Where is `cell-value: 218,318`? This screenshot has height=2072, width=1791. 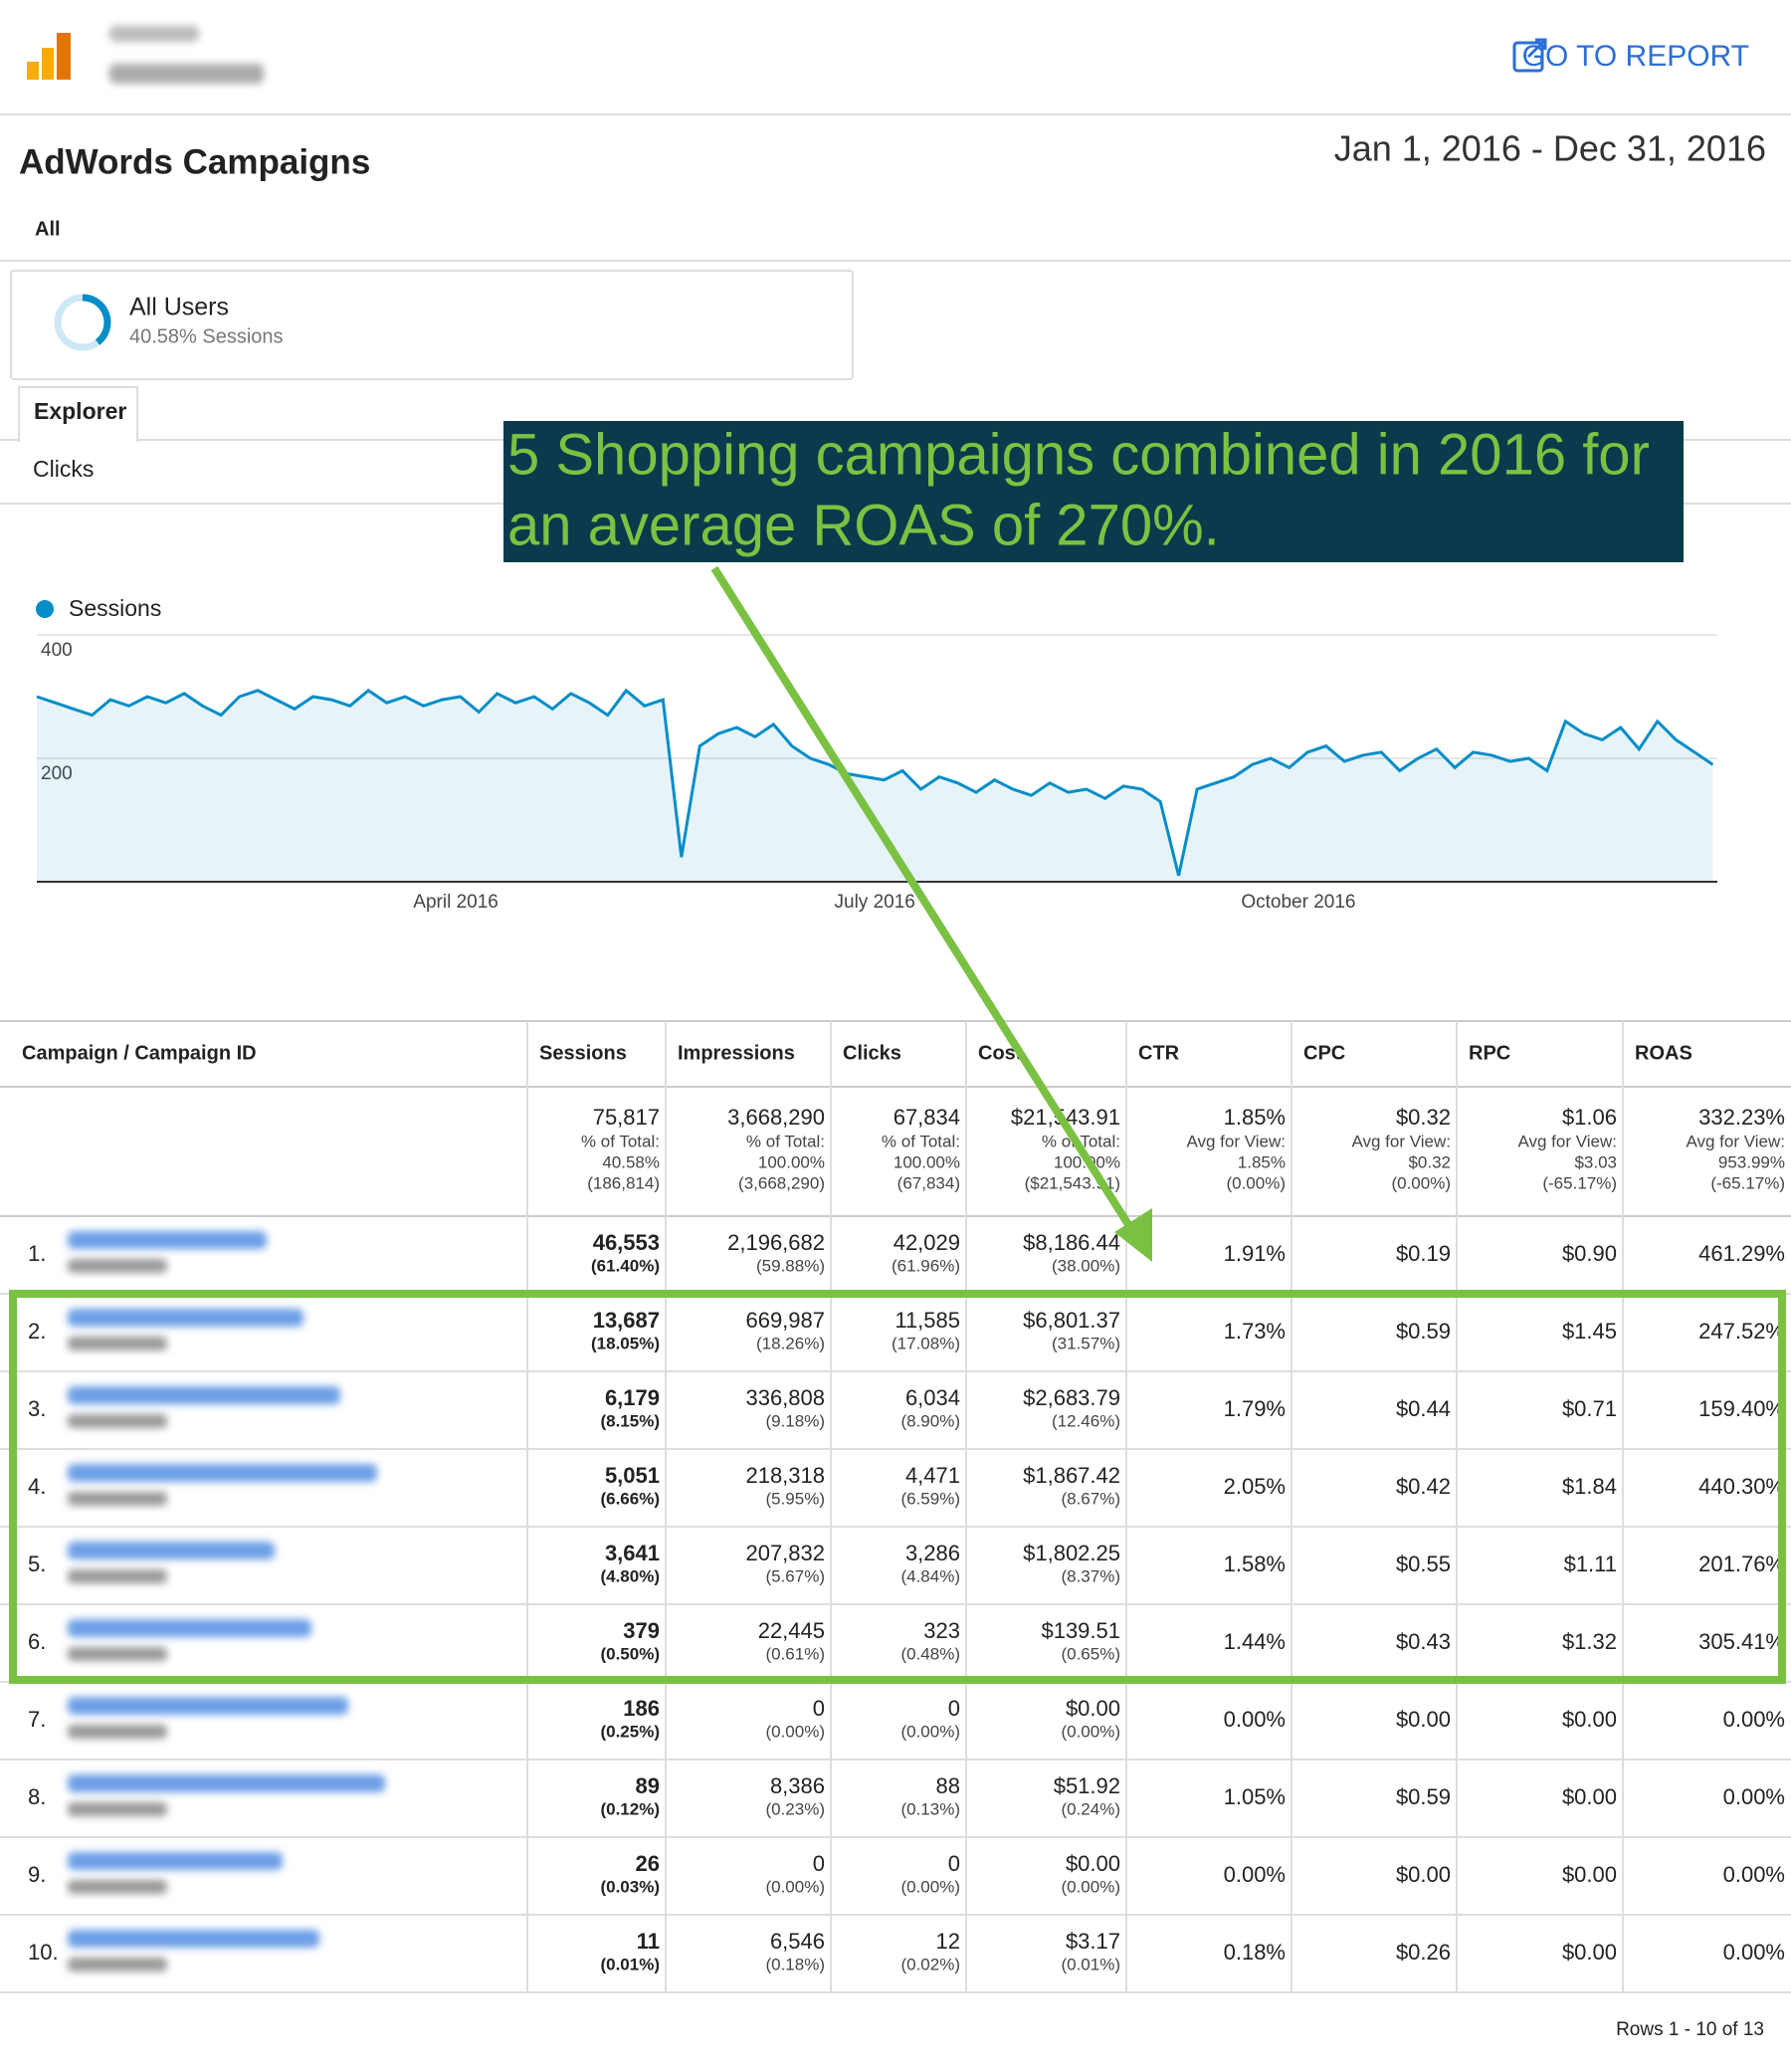 cell-value: 218,318 is located at coordinates (785, 1475).